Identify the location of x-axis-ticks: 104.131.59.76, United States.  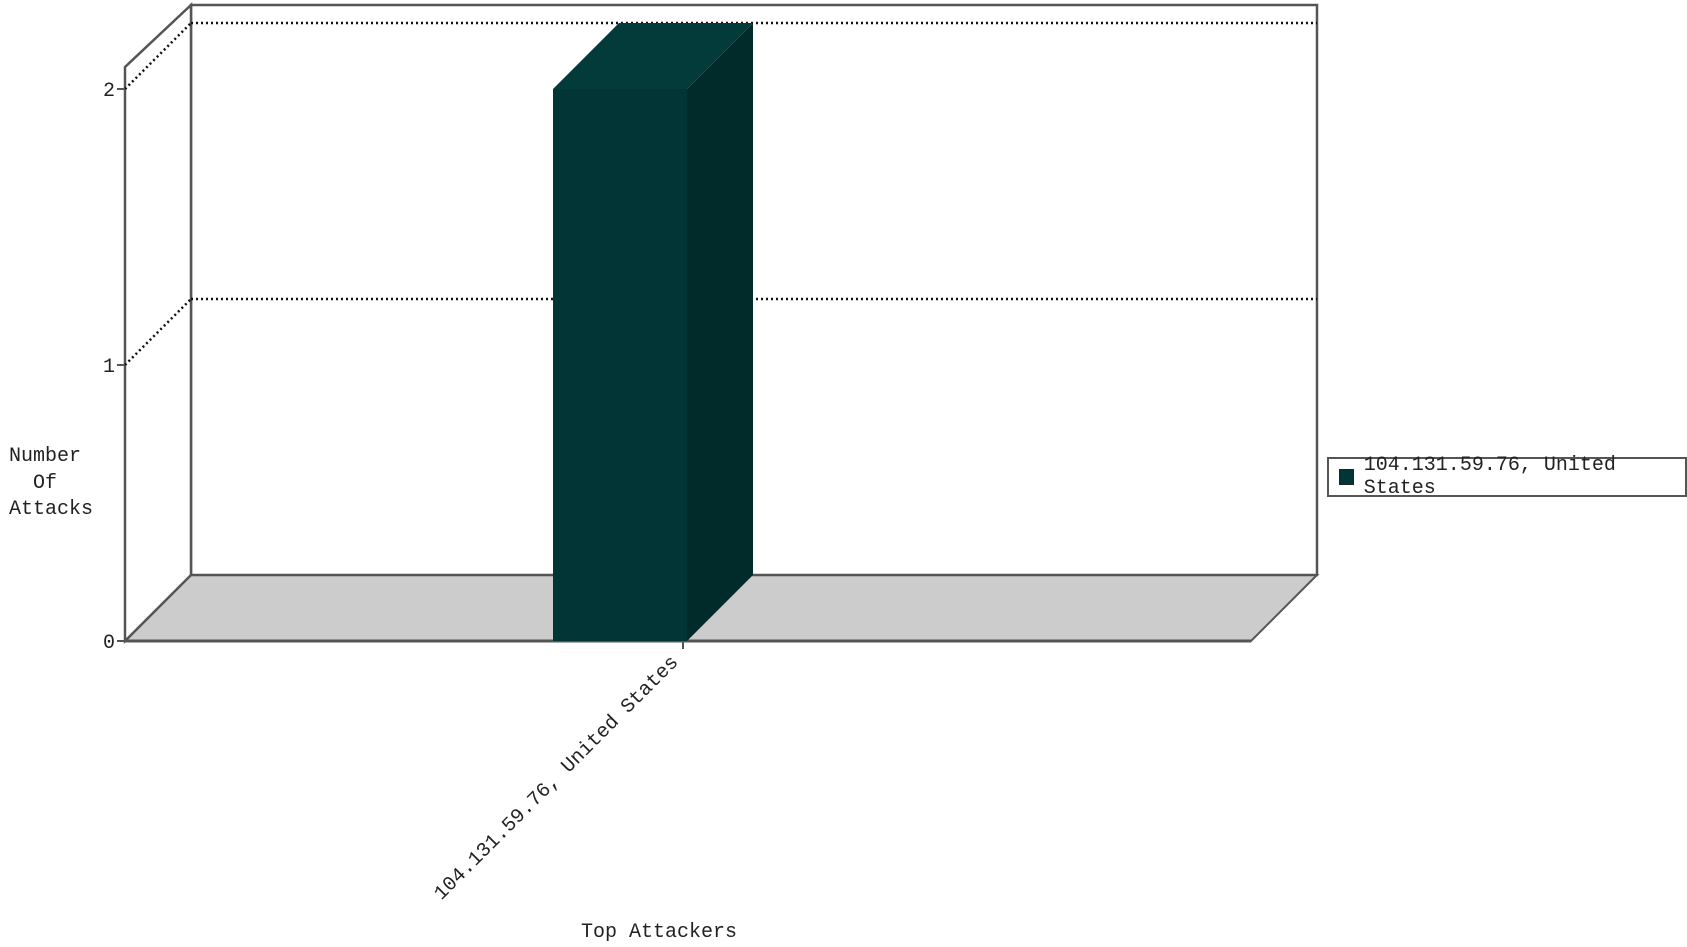
(557, 773).